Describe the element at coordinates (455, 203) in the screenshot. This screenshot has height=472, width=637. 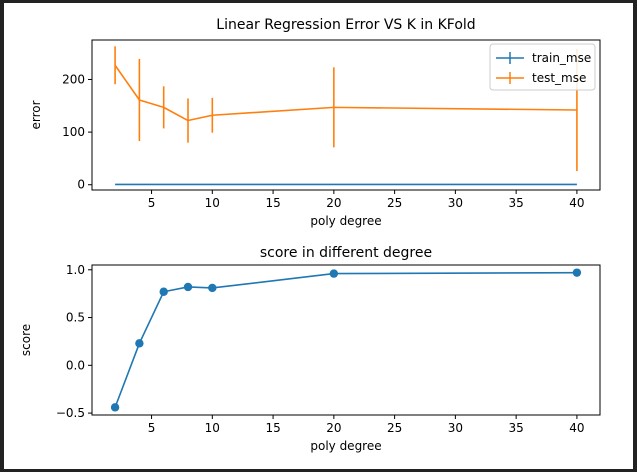
I see `error-xtick-label: 30` at that location.